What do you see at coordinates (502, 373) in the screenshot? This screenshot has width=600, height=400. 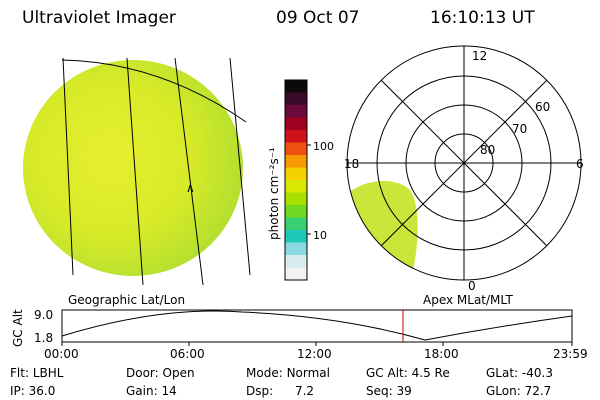 I see `glat-label: GLat:` at bounding box center [502, 373].